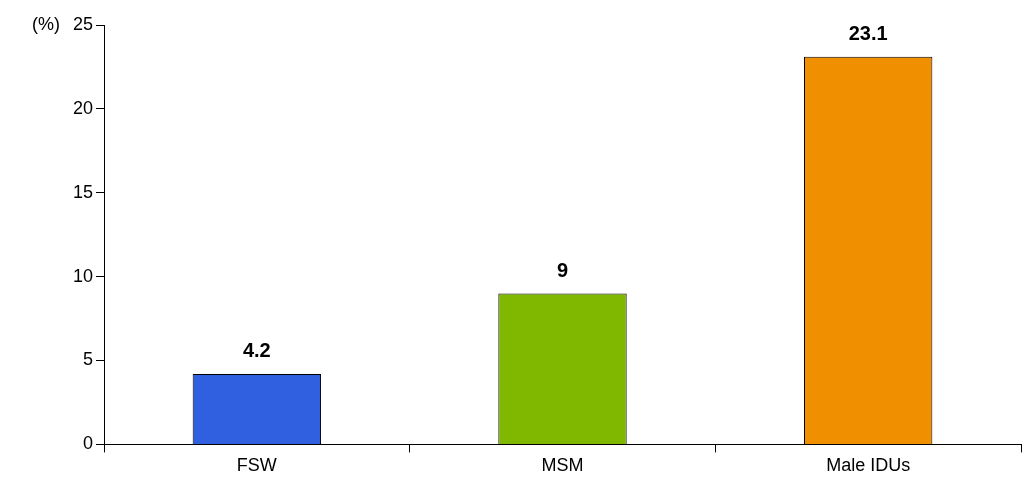 Image resolution: width=1031 pixels, height=485 pixels. Describe the element at coordinates (88, 443) in the screenshot. I see `y-tick-label: 0` at that location.